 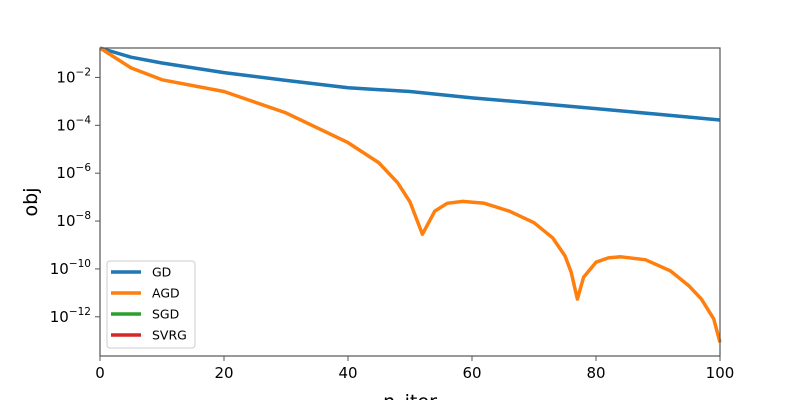 What do you see at coordinates (80, 264) in the screenshot?
I see `y-tick-exponent: −10` at bounding box center [80, 264].